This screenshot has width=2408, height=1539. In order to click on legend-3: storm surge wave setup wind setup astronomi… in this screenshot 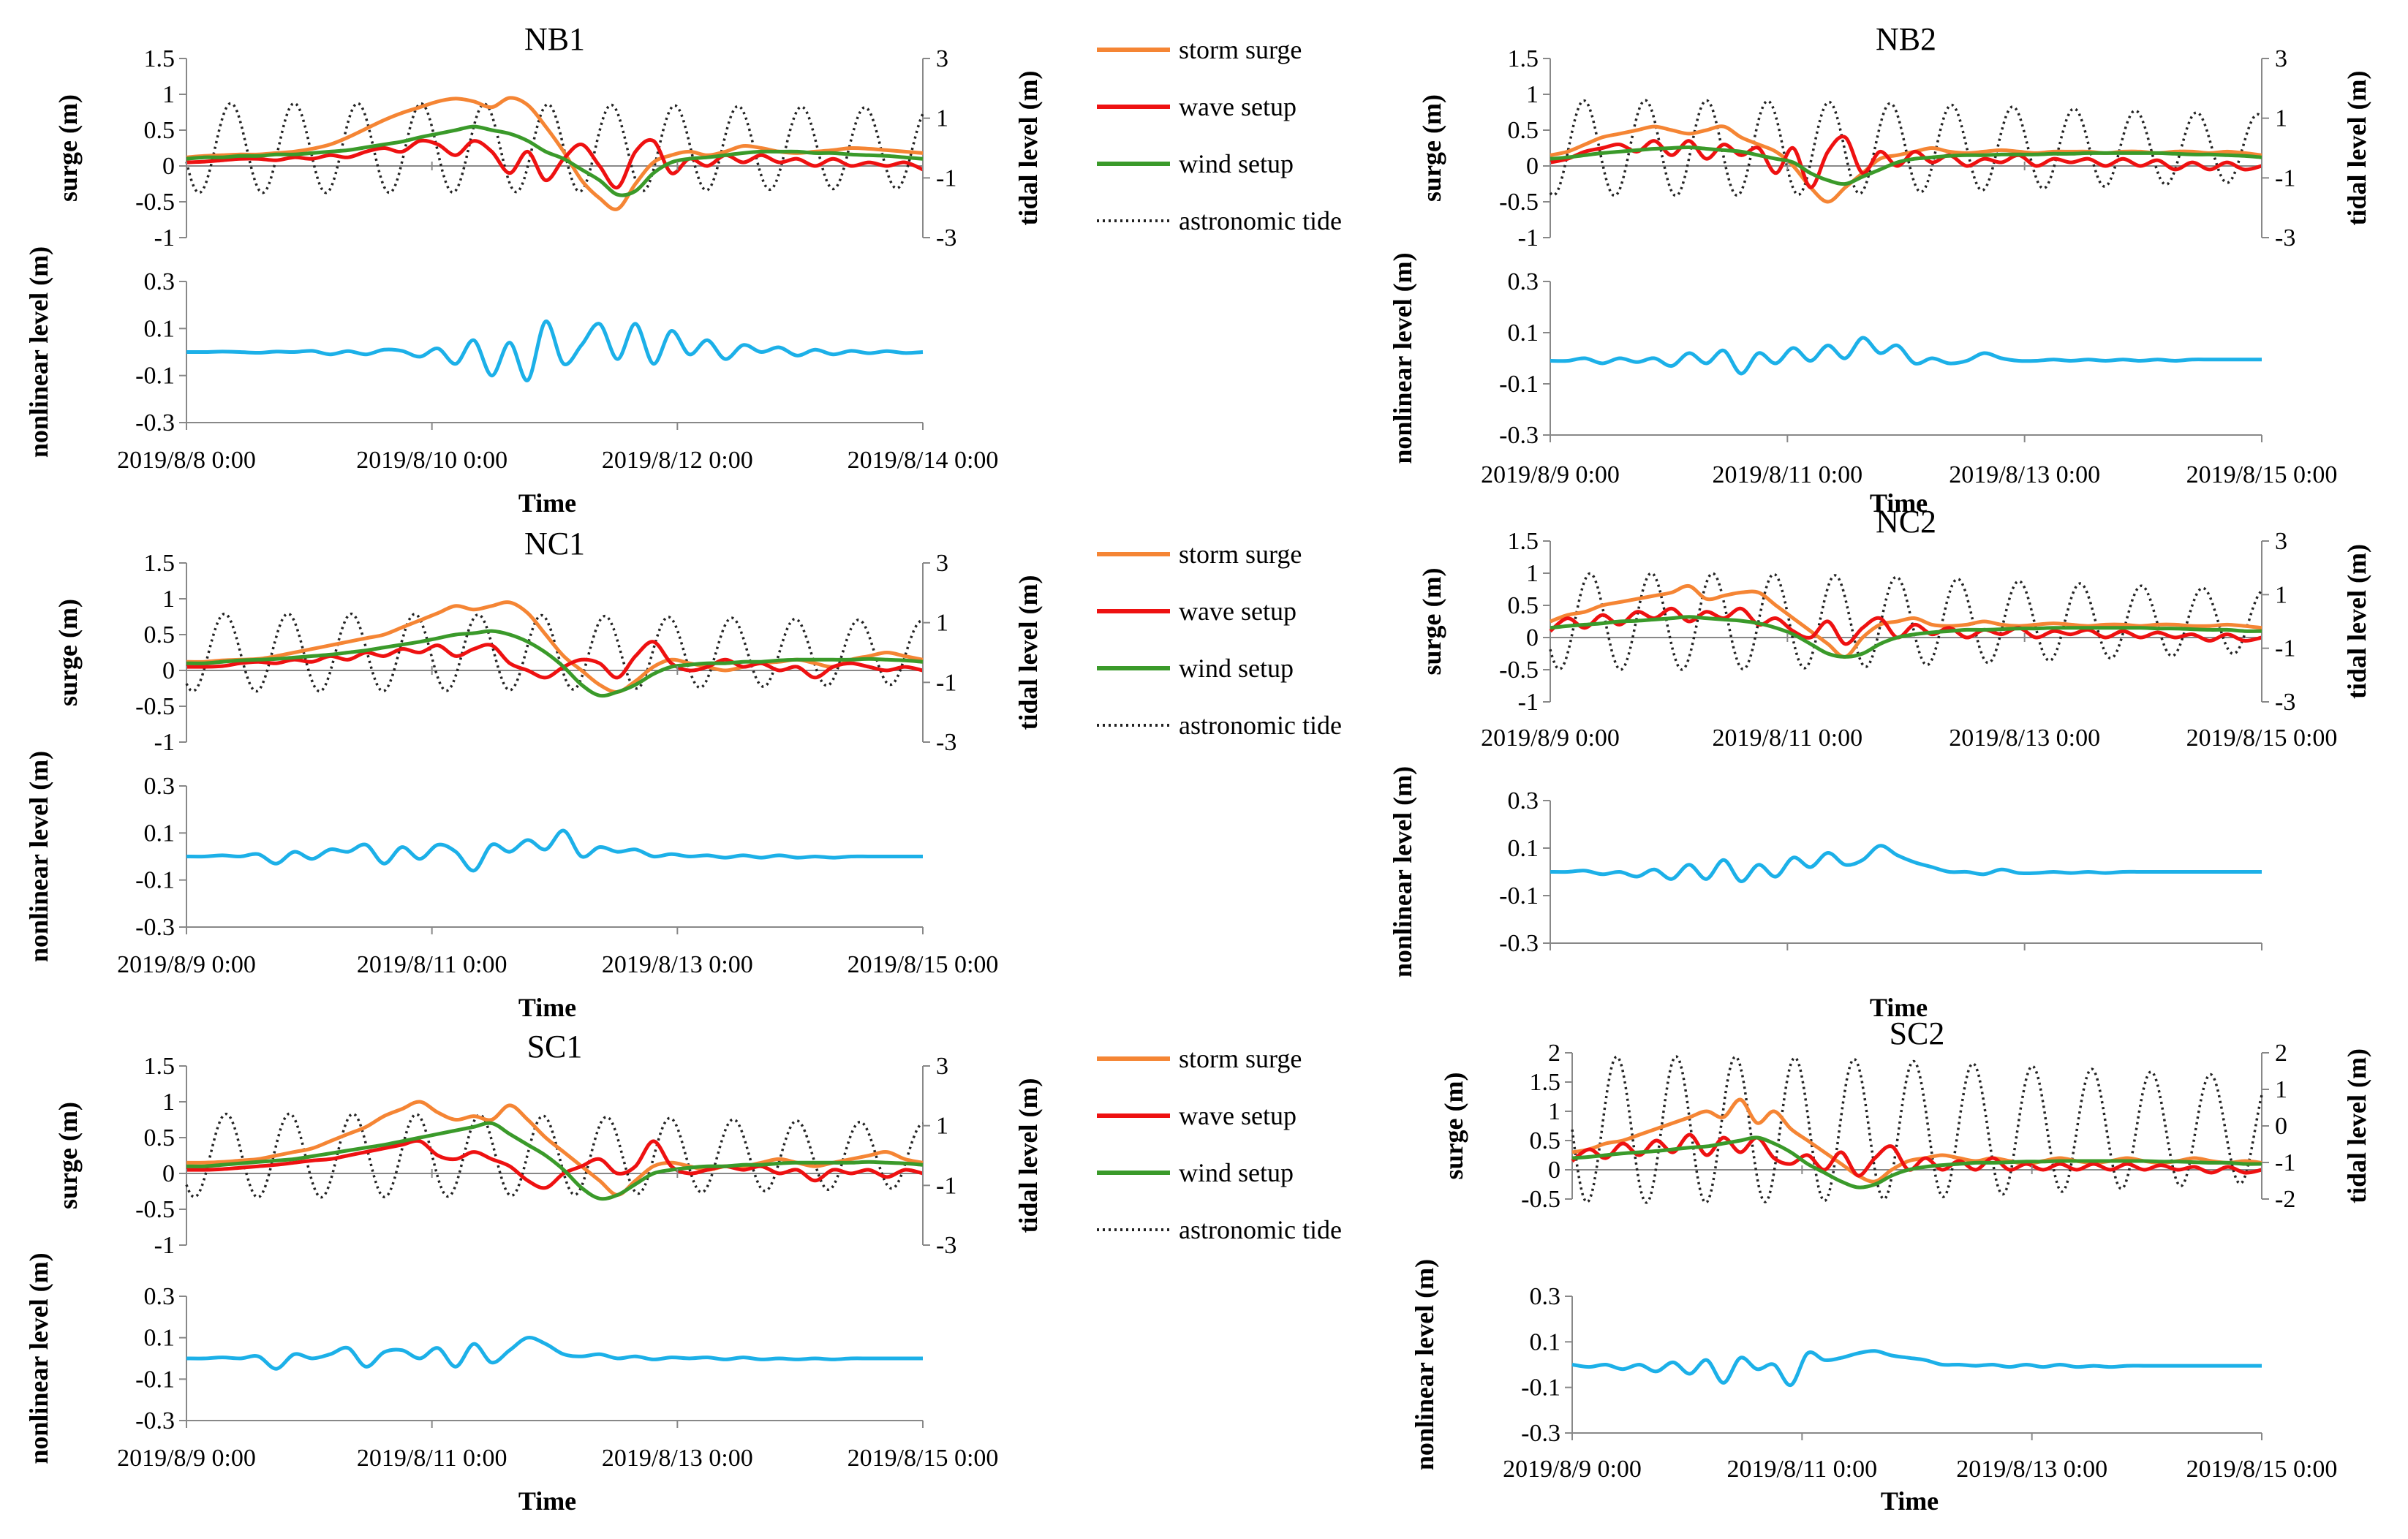, I will do `click(1219, 1144)`.